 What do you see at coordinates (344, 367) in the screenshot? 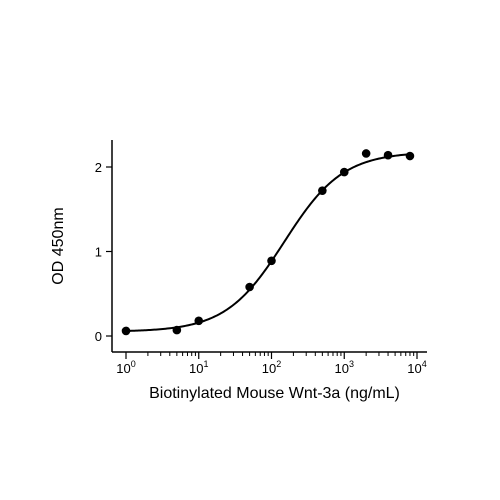
I see `x-tick-label: 10³` at bounding box center [344, 367].